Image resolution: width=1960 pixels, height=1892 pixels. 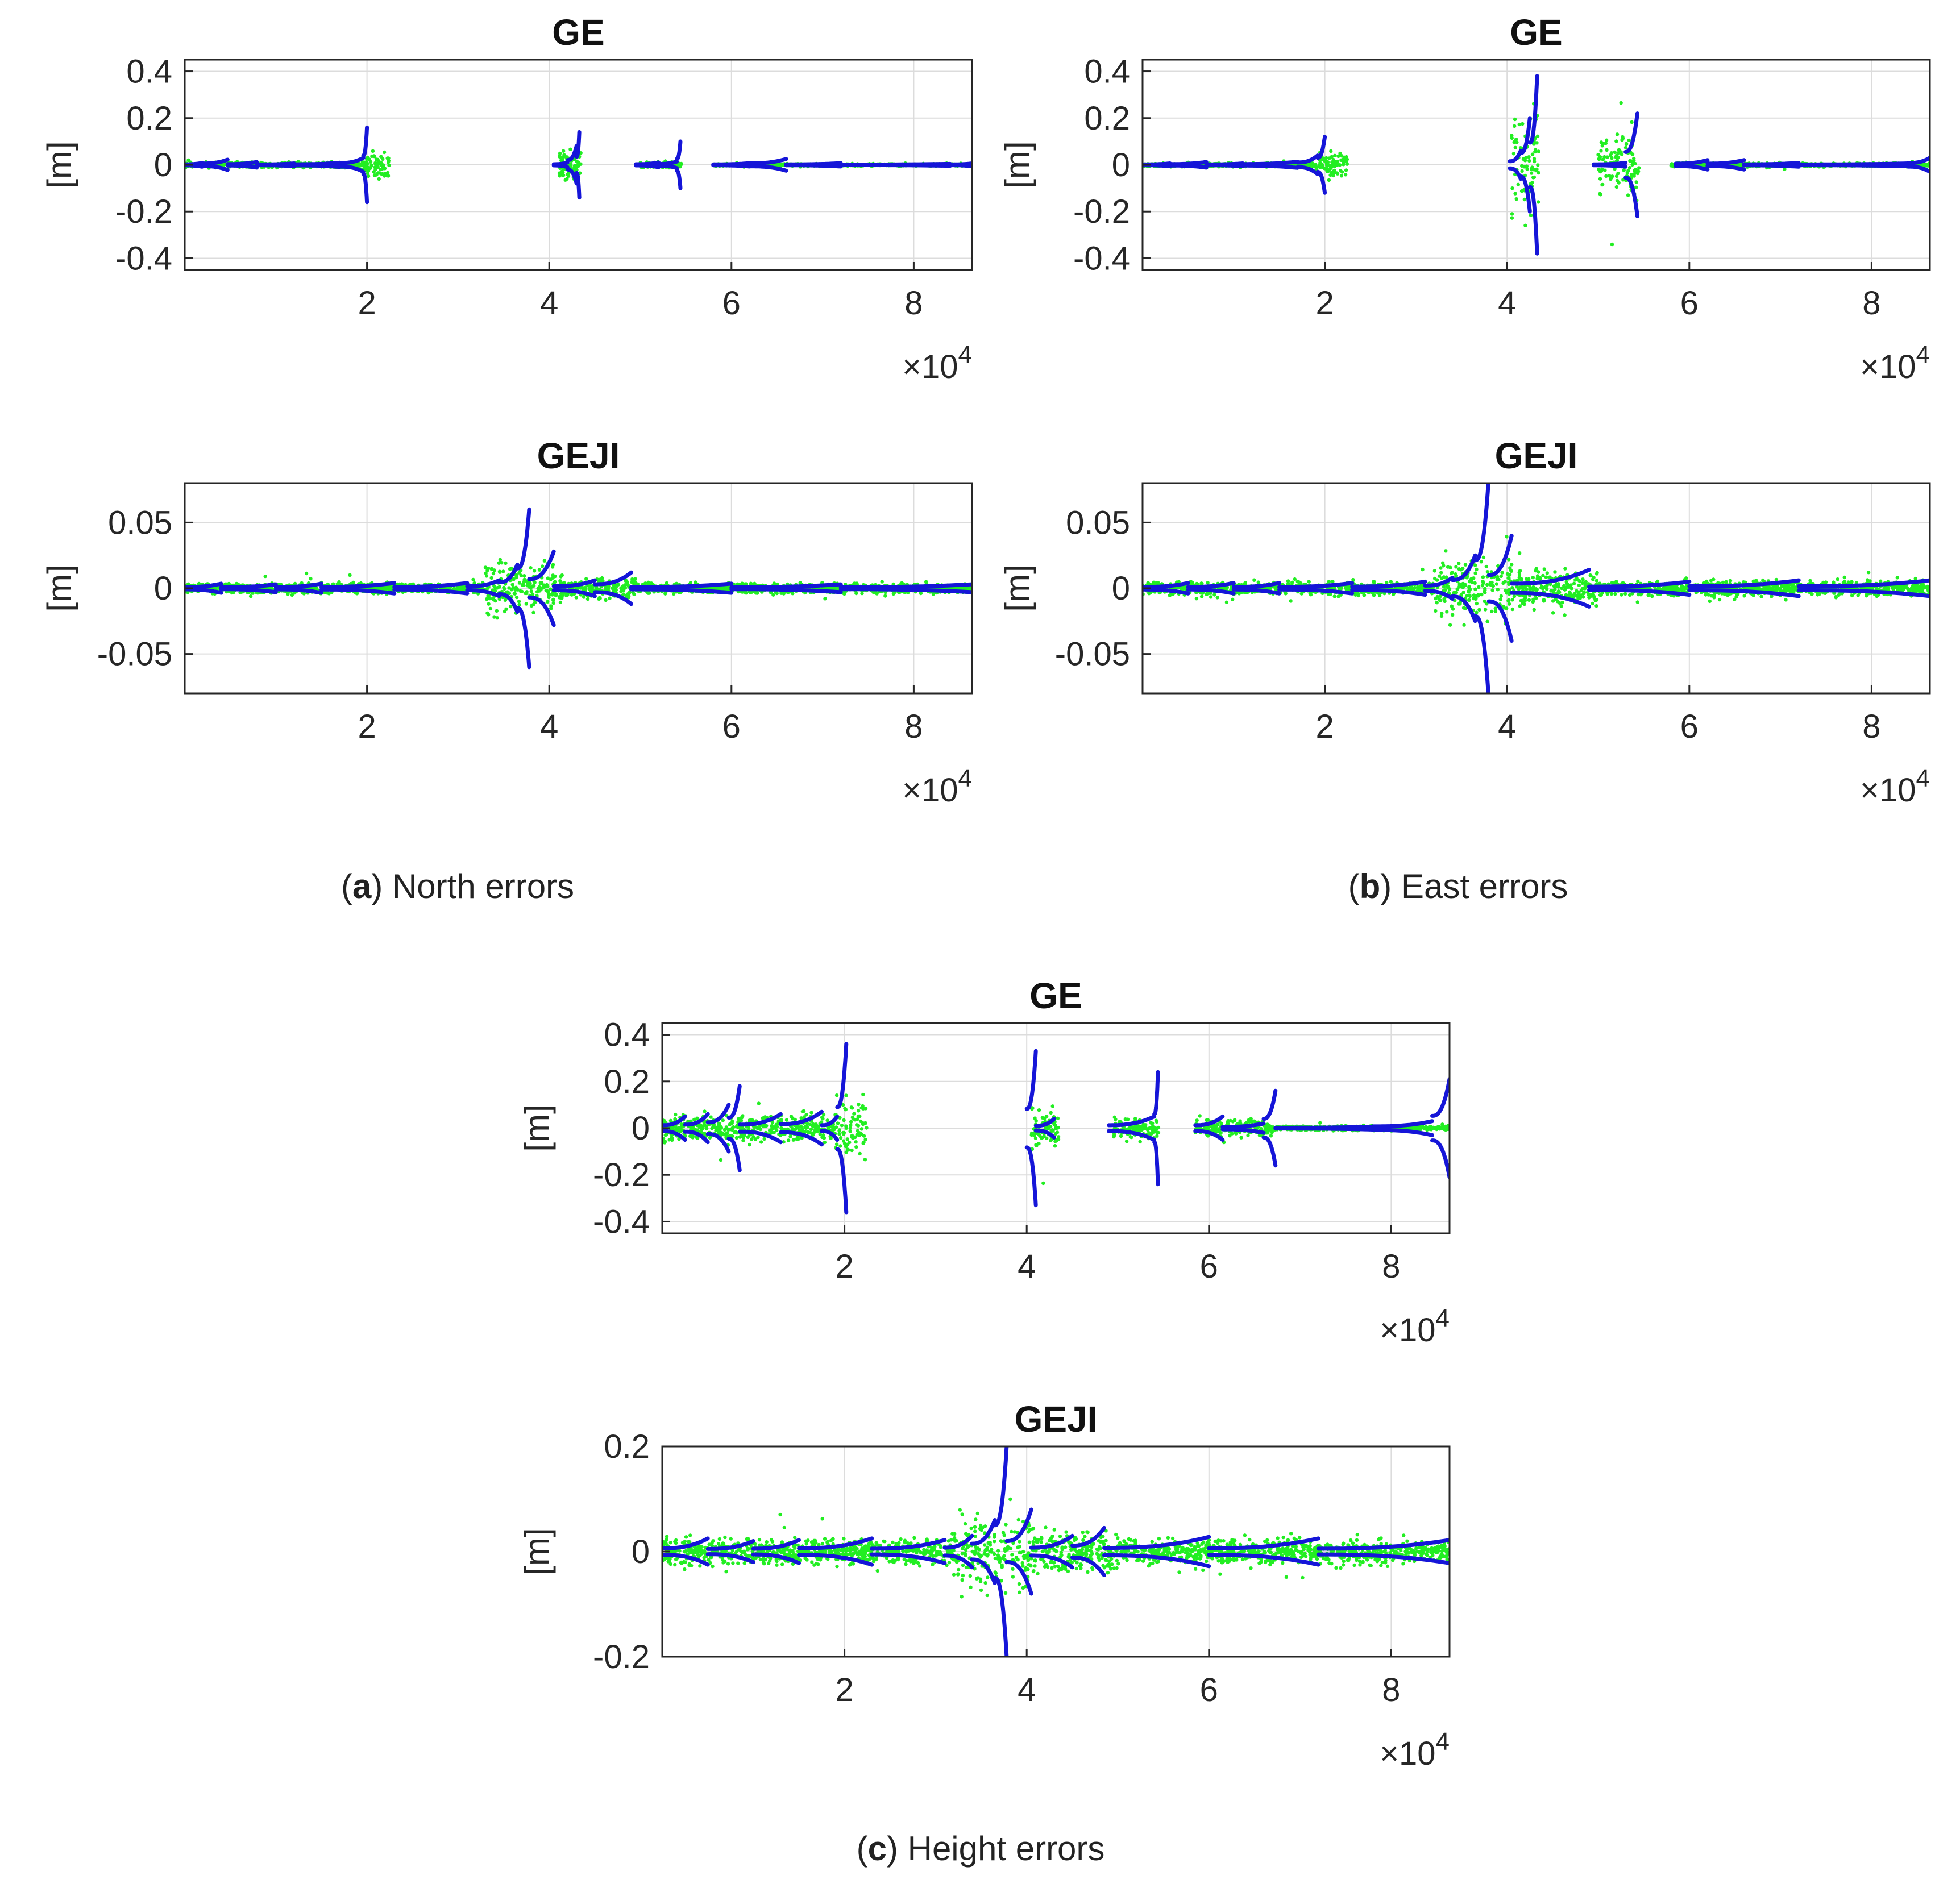 What do you see at coordinates (163, 165) in the screenshot?
I see `y-tick-label: 0` at bounding box center [163, 165].